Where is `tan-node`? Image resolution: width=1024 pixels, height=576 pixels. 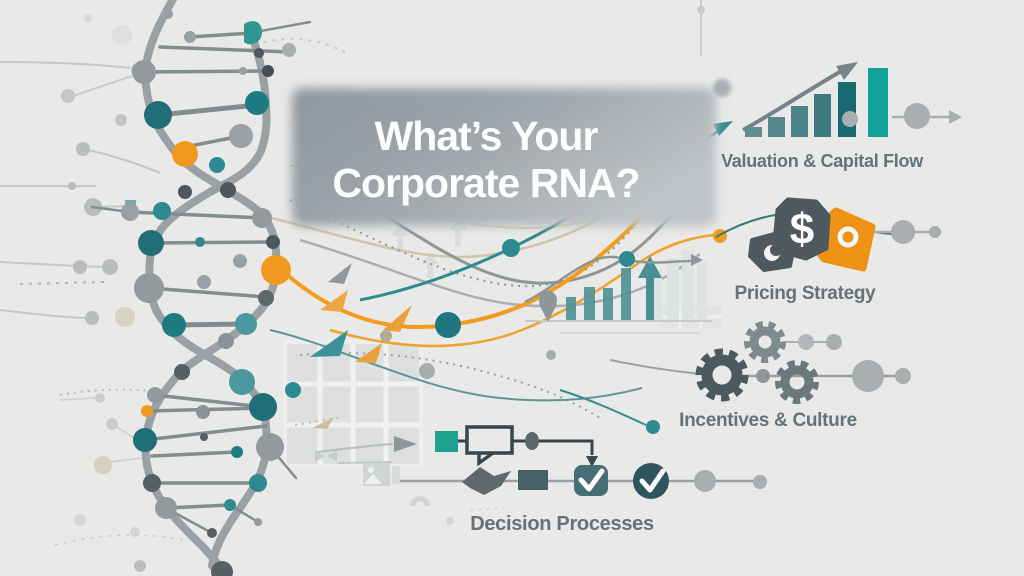
tan-node is located at coordinates (386, 336).